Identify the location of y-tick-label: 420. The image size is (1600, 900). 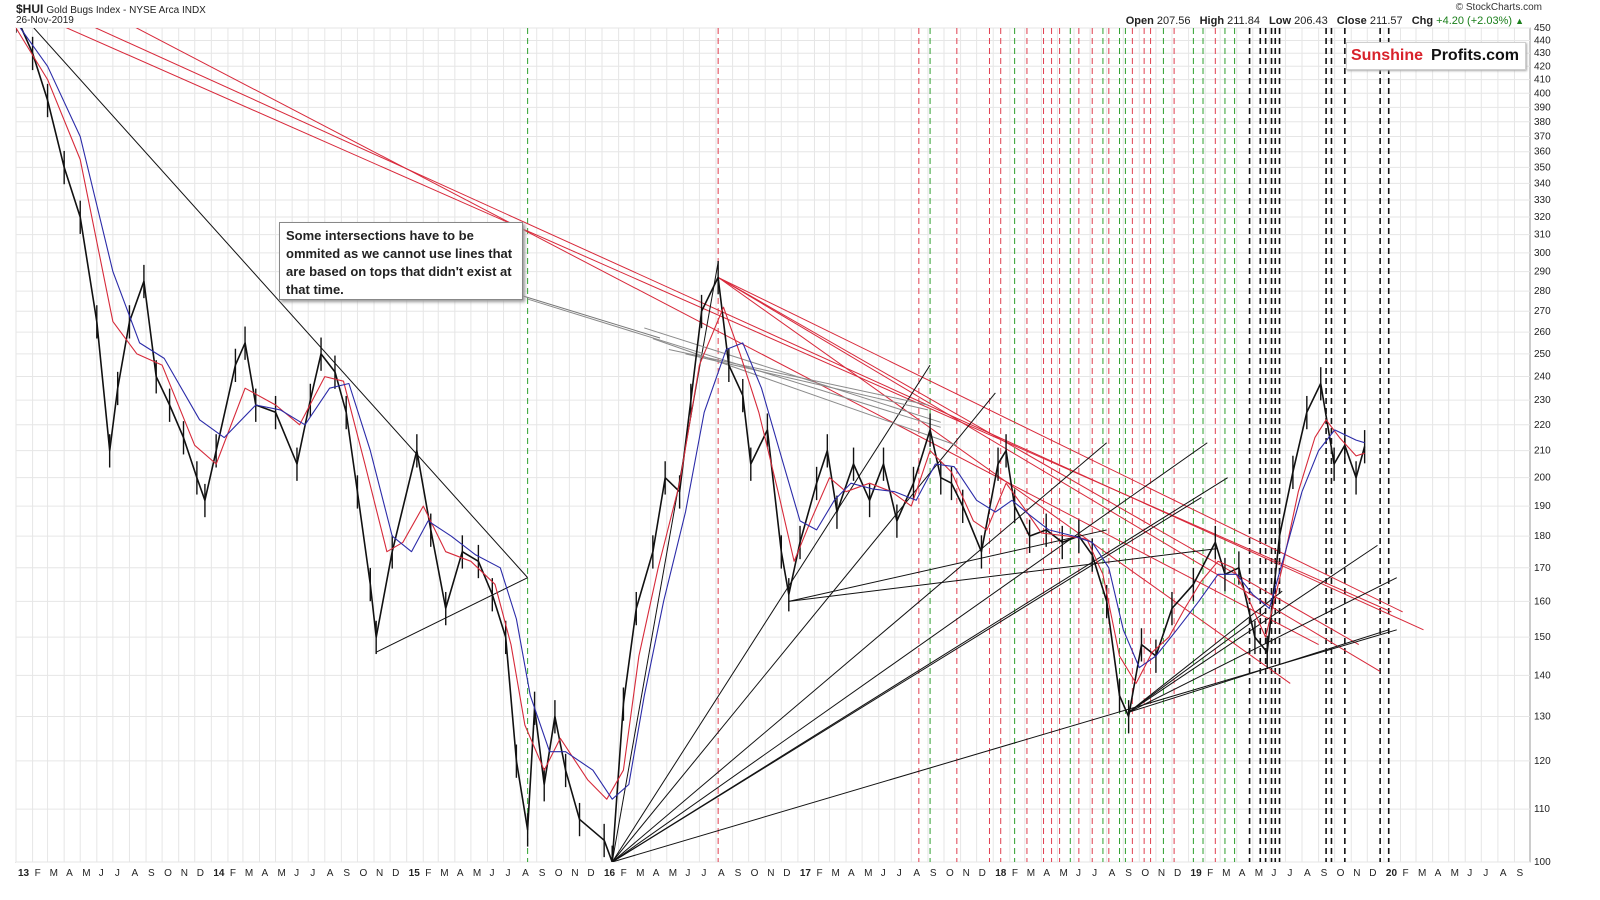
(1542, 66).